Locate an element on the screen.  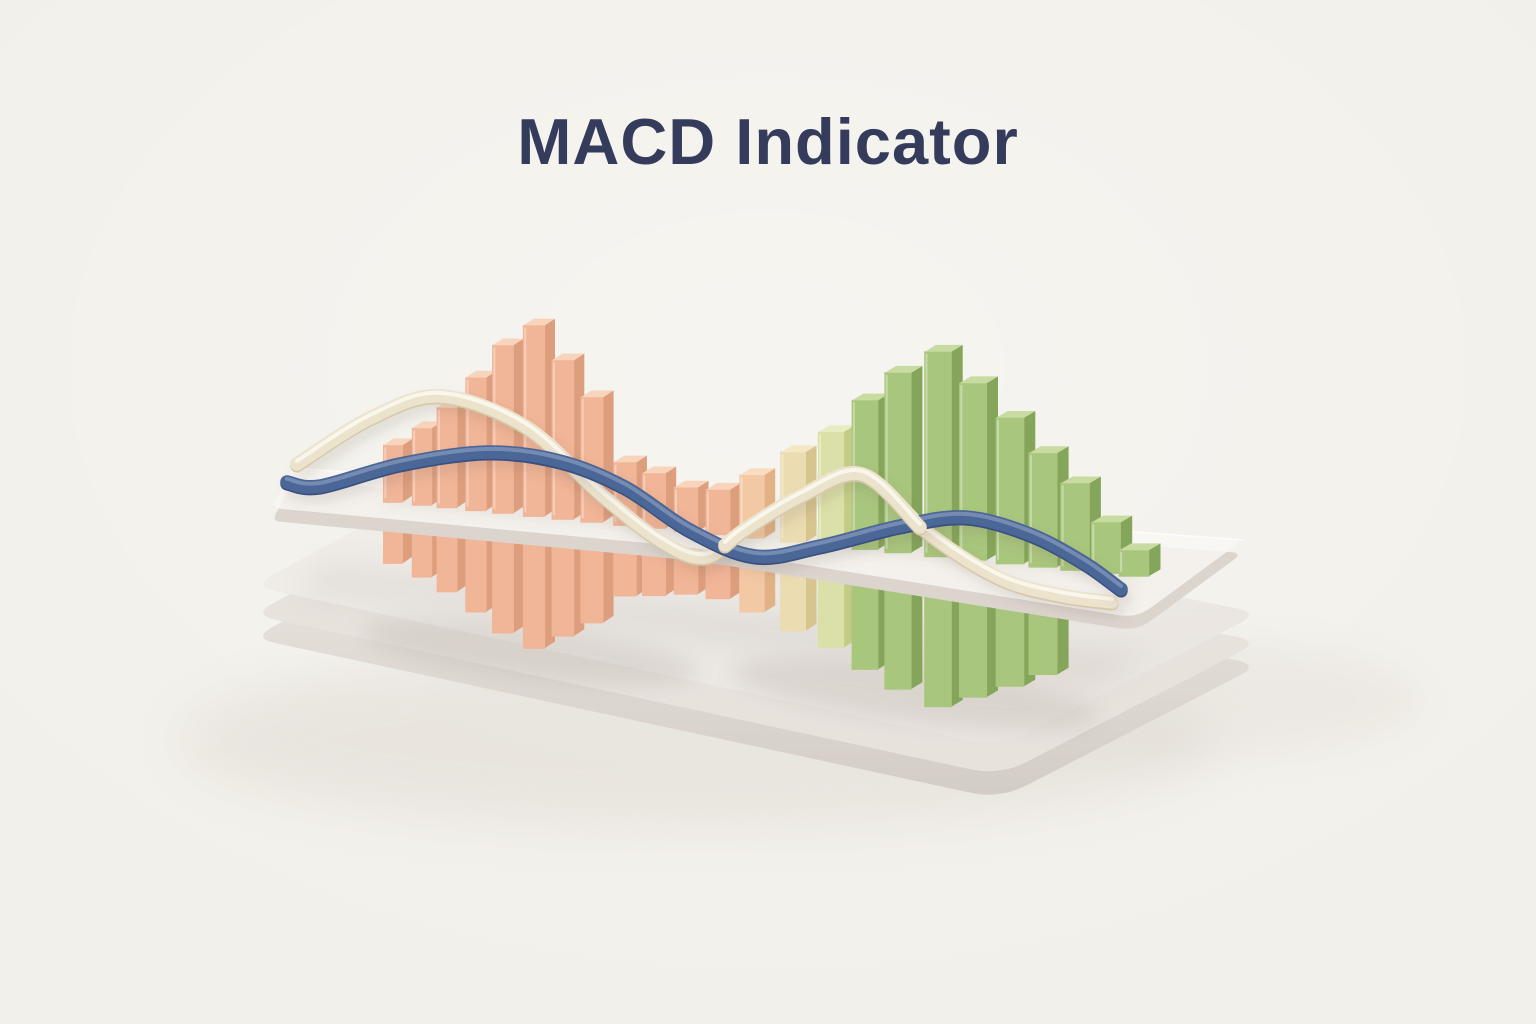
histogram-above-zero is located at coordinates (772, 447).